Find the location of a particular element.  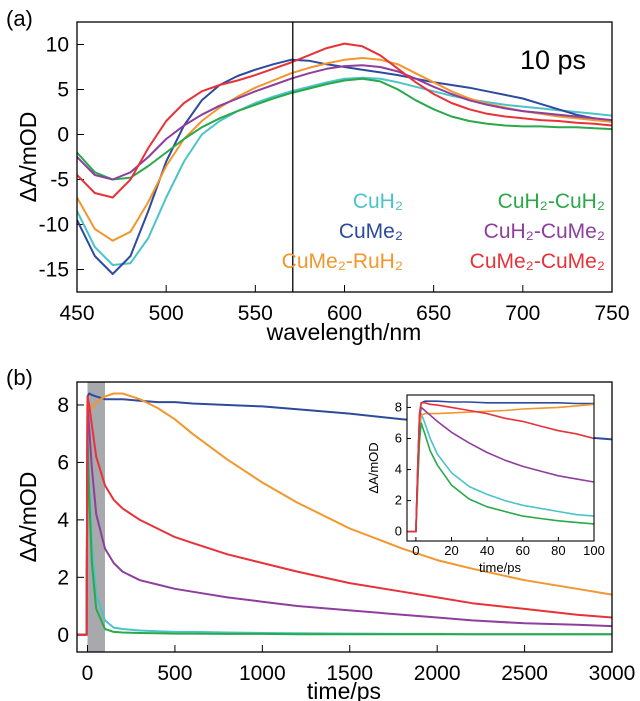

inset-x-tick-label: 0 is located at coordinates (415, 550).